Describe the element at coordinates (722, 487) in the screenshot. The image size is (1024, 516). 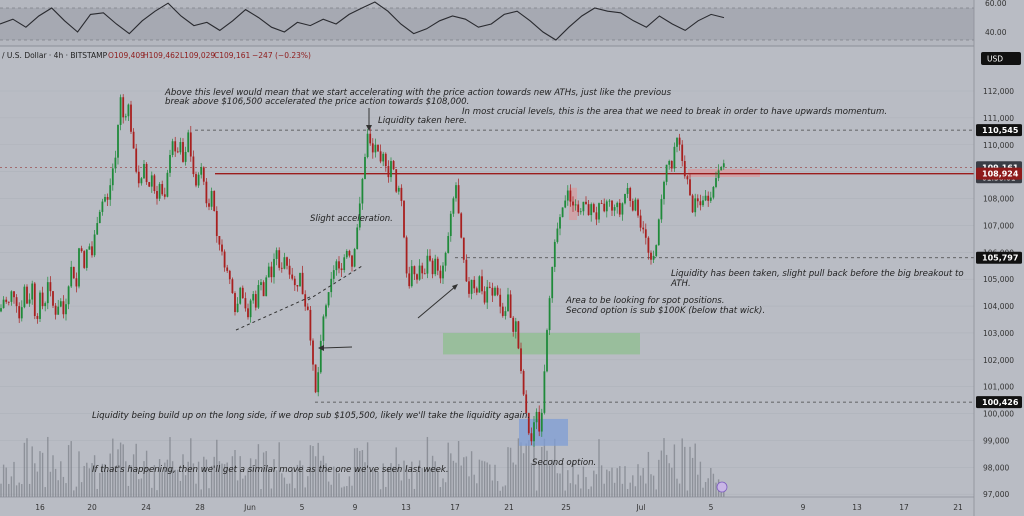
I see `event-marker-icon` at that location.